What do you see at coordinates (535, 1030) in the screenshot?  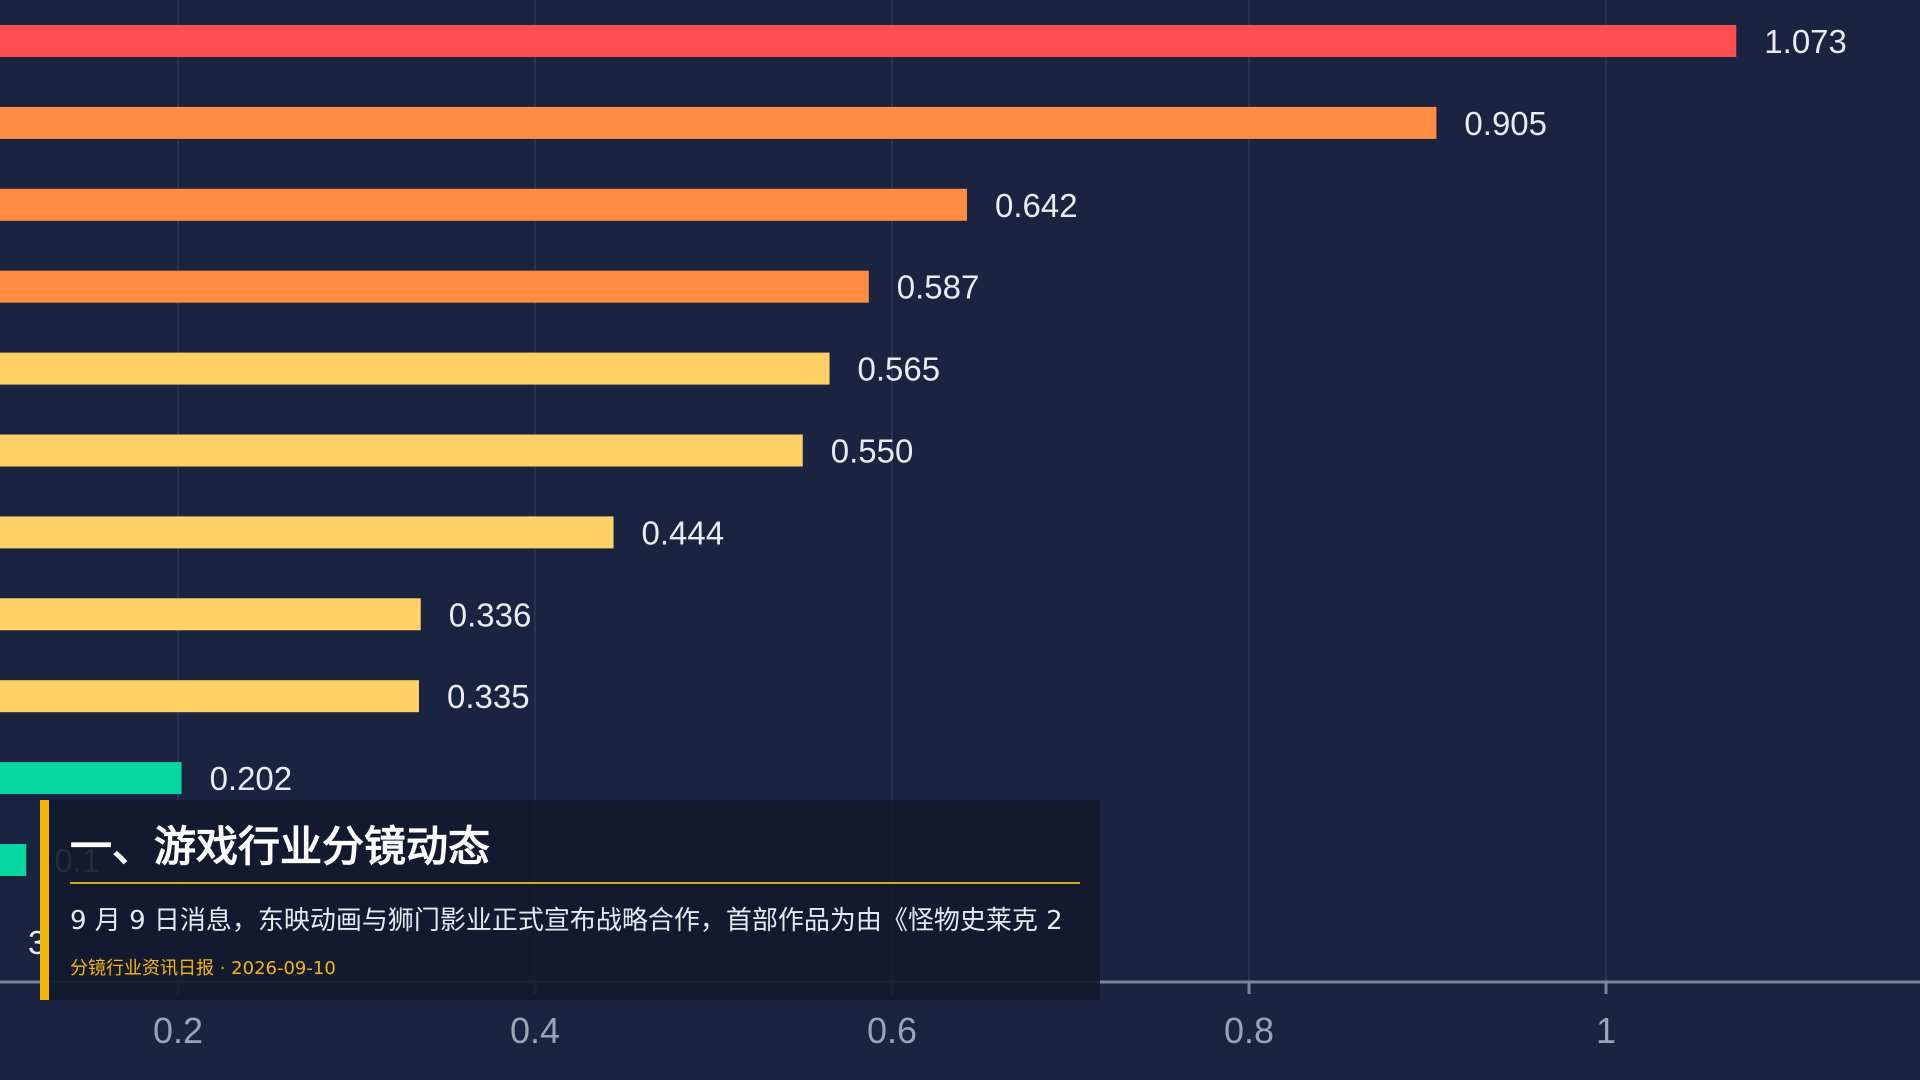 I see `x-tick-label: 0.4` at bounding box center [535, 1030].